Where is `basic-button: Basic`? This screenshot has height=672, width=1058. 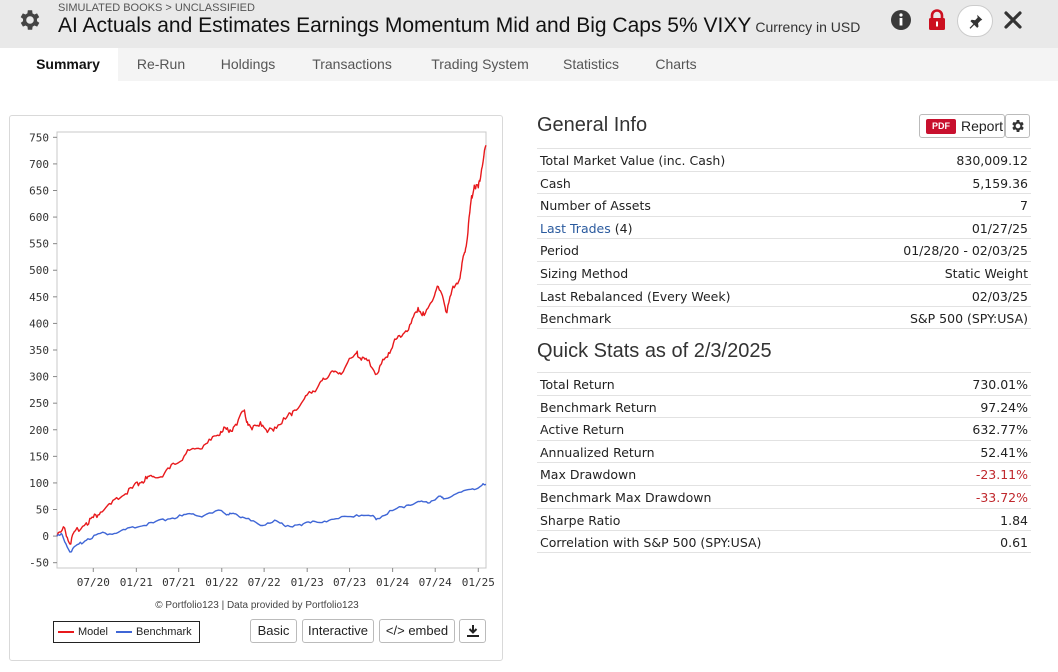
basic-button: Basic is located at coordinates (273, 631).